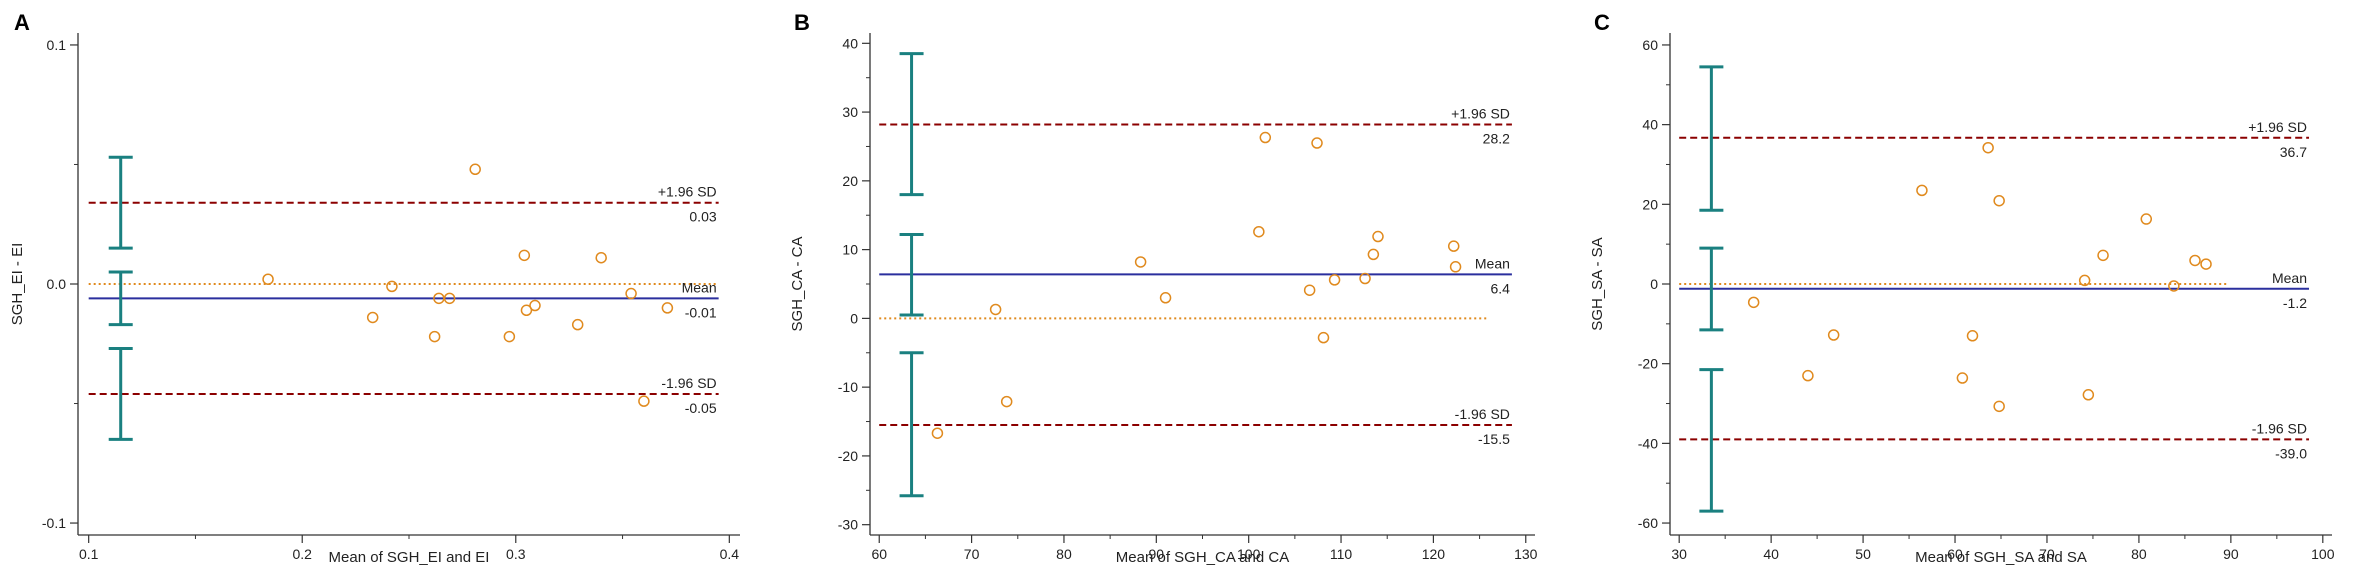 The image size is (2357, 588). What do you see at coordinates (797, 283) in the screenshot?
I see `y-axis-title: SGH_CA - CA` at bounding box center [797, 283].